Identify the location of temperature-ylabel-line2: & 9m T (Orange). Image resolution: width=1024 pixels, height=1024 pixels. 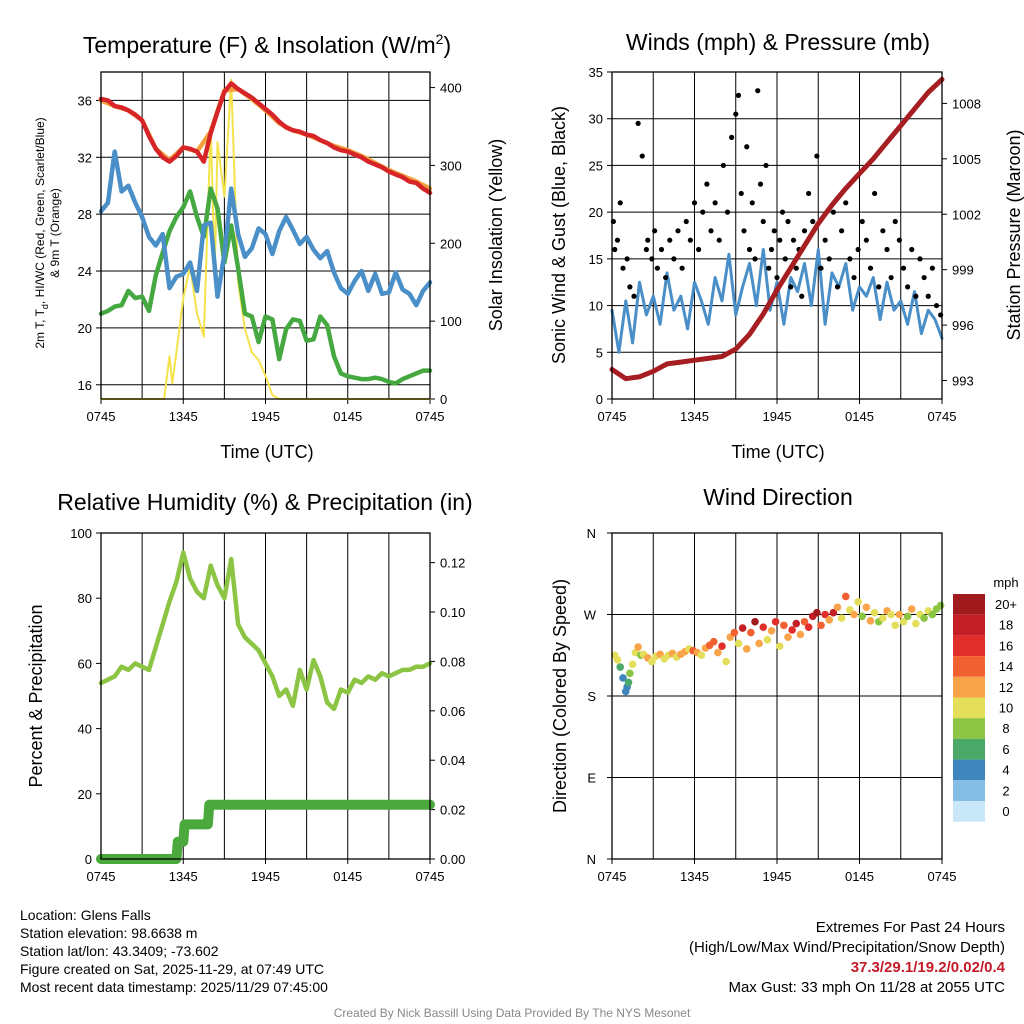
(55, 233).